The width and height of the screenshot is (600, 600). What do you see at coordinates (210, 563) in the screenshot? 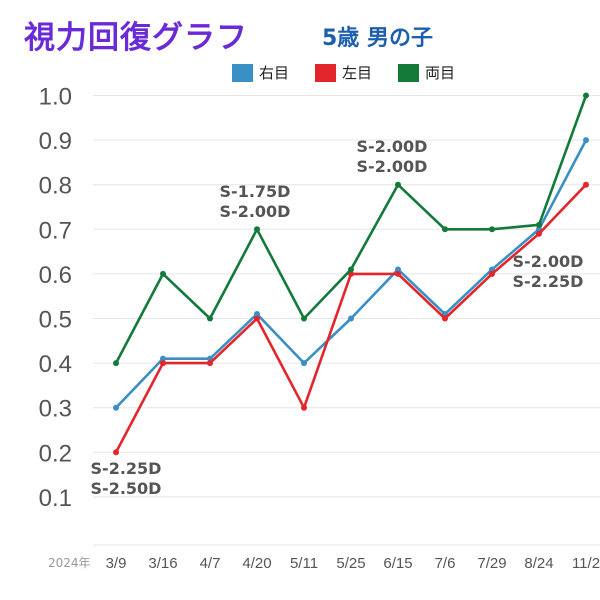
I see `x-tick-label: 4/7` at bounding box center [210, 563].